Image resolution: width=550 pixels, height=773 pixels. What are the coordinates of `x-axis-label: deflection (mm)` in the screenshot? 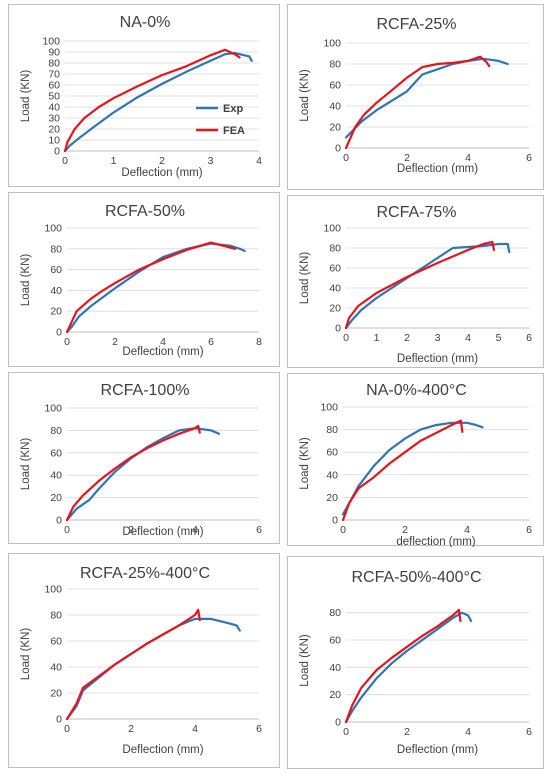 It's located at (435, 541).